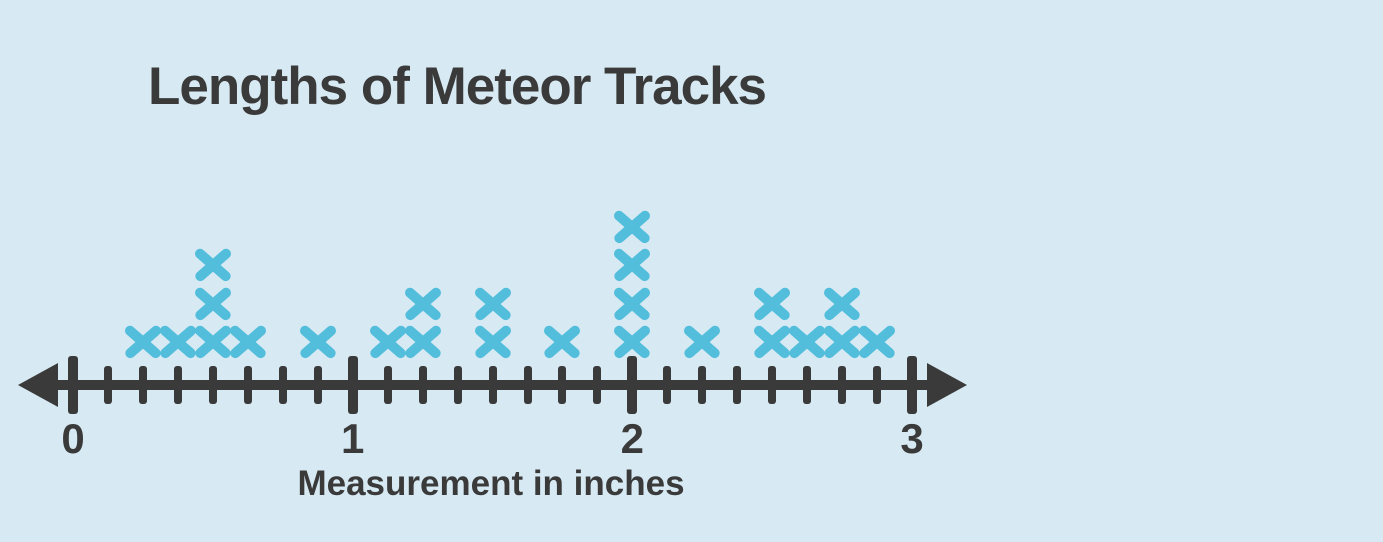  I want to click on left-arrow-icon, so click(38, 385).